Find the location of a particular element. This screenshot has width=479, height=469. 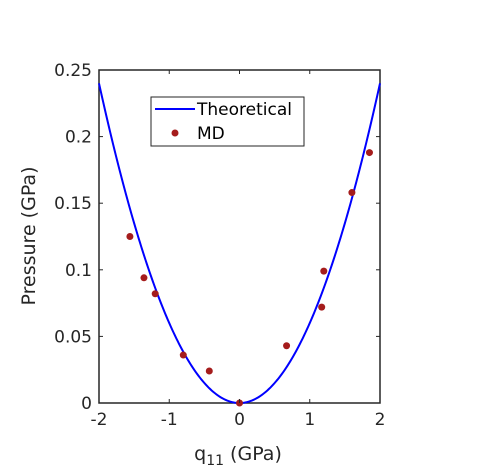

legend-marker-swatch is located at coordinates (175, 133).